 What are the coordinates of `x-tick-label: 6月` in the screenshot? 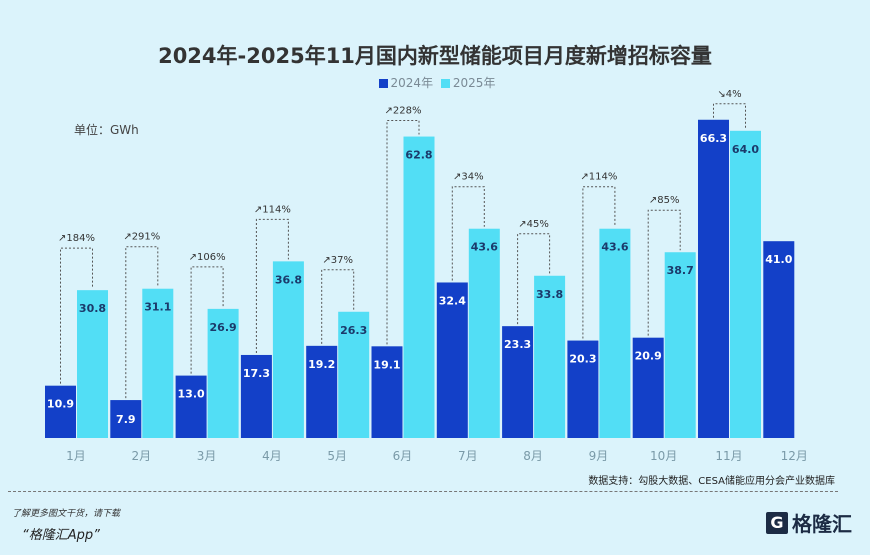 It's located at (403, 456).